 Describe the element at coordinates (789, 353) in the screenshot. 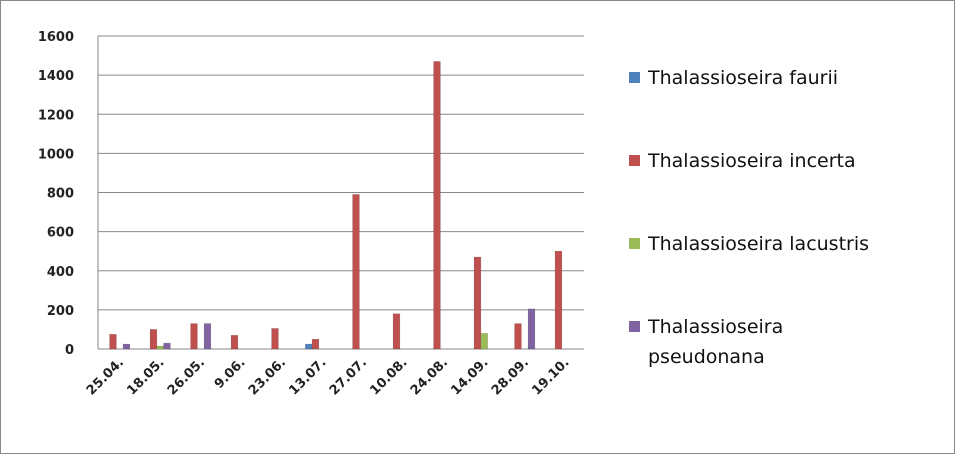

I see `legend-item: Thalassioseira pseudonana` at that location.